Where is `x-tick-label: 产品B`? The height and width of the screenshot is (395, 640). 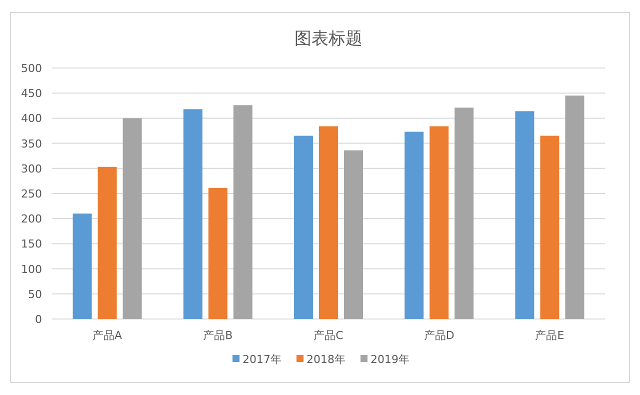 x-tick-label: 产品B is located at coordinates (218, 335).